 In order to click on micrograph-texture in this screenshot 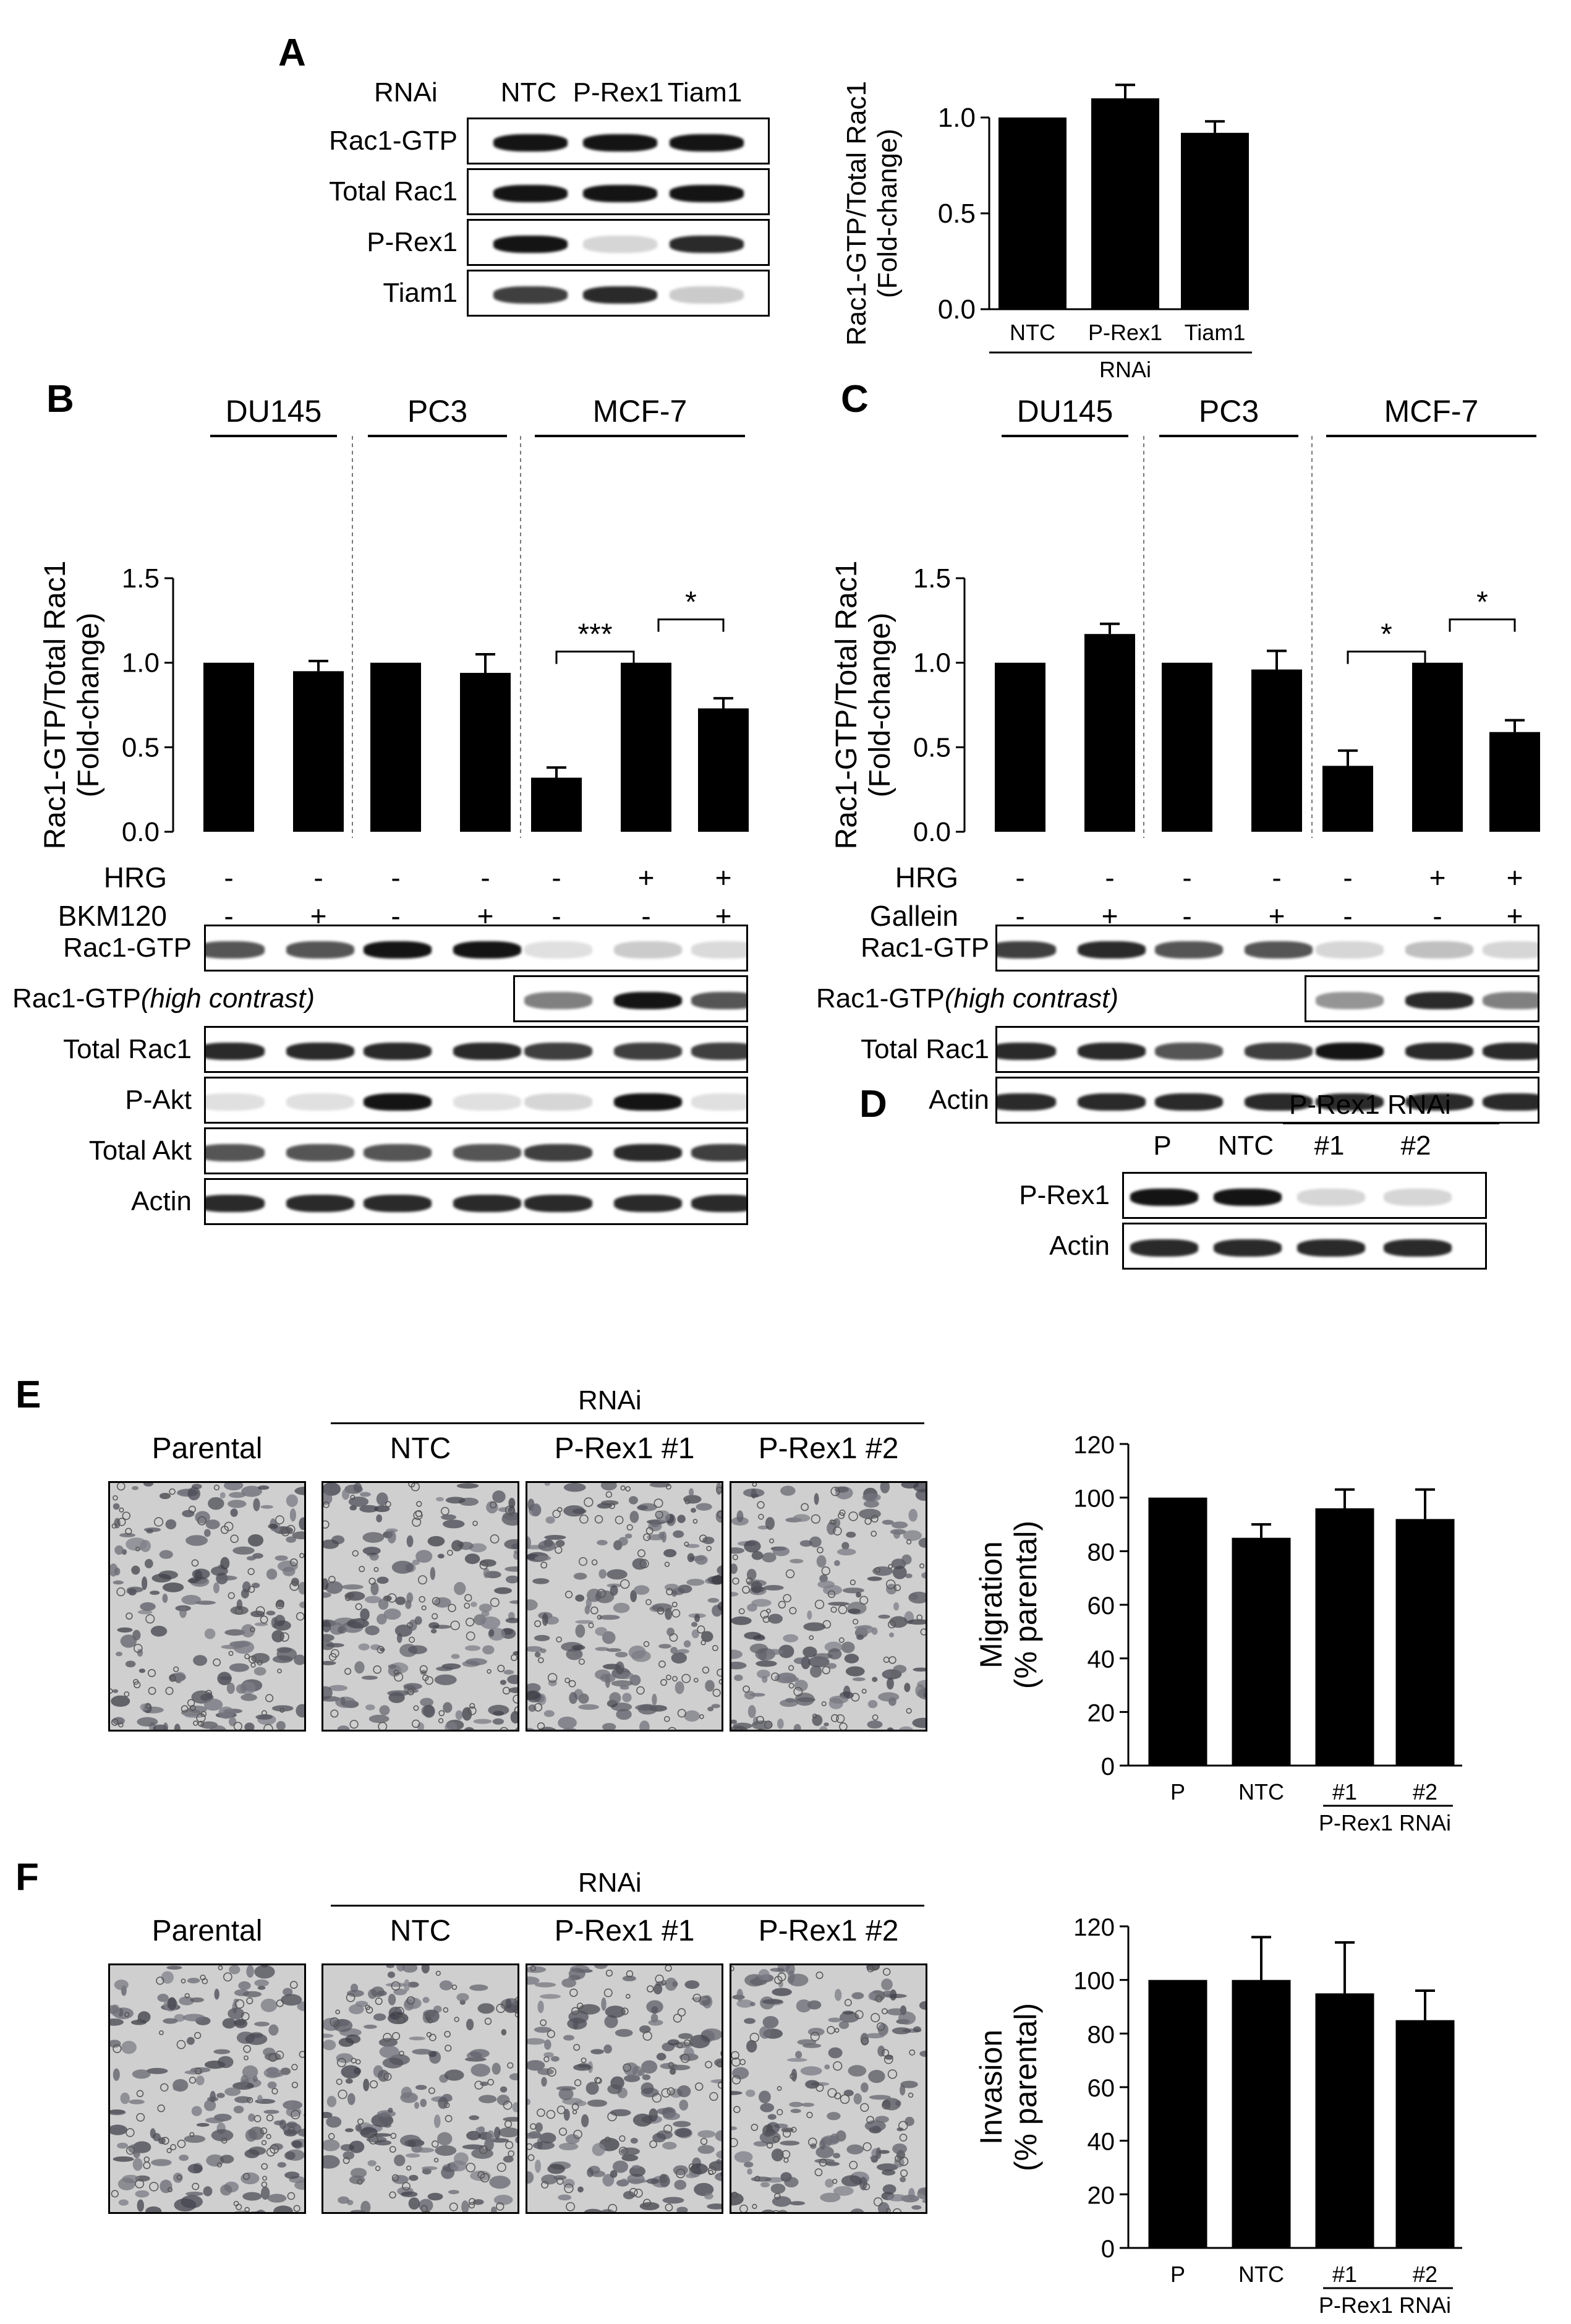, I will do `click(420, 2088)`.